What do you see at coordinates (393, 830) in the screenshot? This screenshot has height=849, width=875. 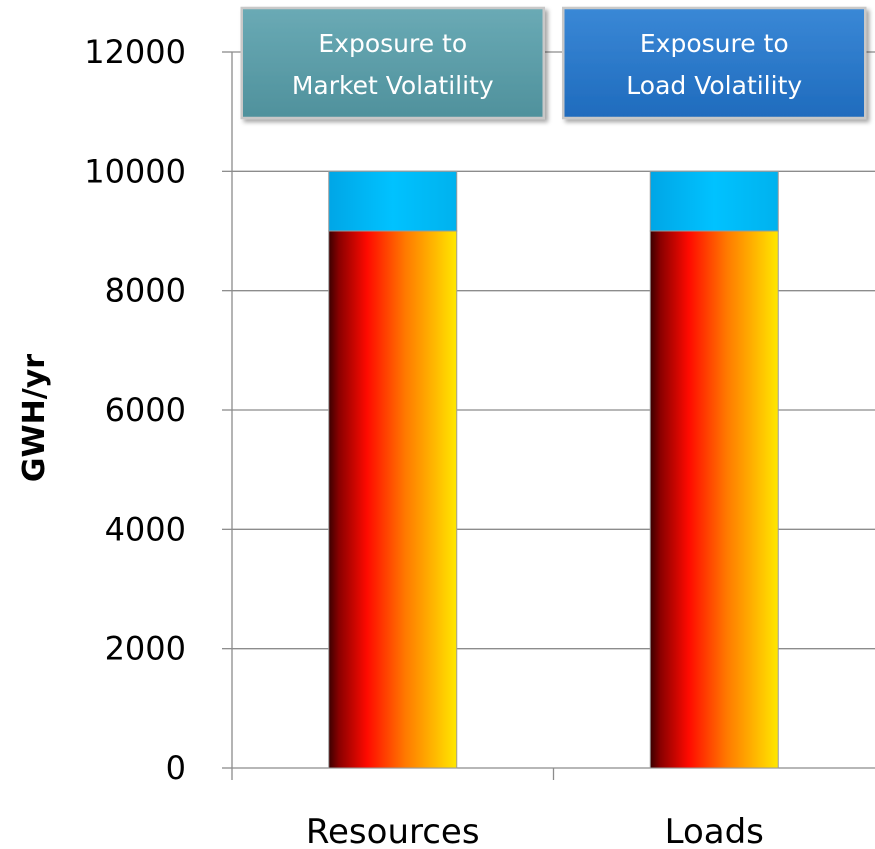 I see `x-category-label: Resources` at bounding box center [393, 830].